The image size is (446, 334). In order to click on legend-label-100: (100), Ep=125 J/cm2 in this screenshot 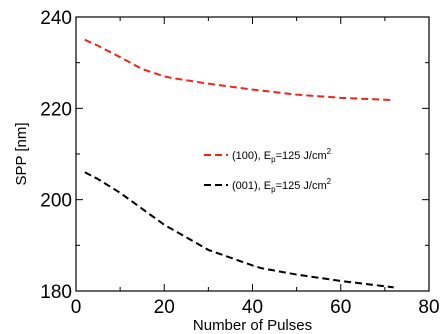, I will do `click(282, 155)`.